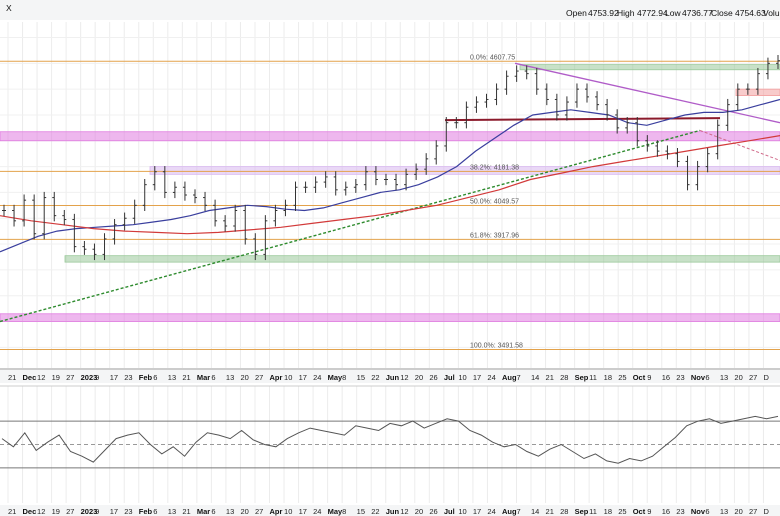 Image resolution: width=780 pixels, height=516 pixels. What do you see at coordinates (722, 13) in the screenshot?
I see `close-label: Close` at bounding box center [722, 13].